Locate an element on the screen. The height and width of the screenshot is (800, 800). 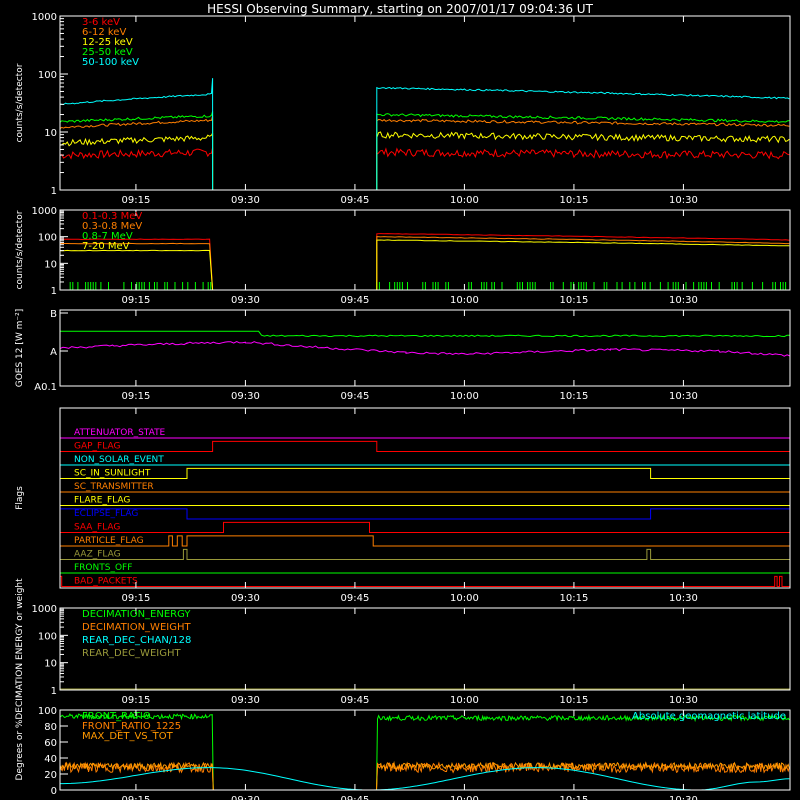
y-tick-label: B is located at coordinates (53, 314).